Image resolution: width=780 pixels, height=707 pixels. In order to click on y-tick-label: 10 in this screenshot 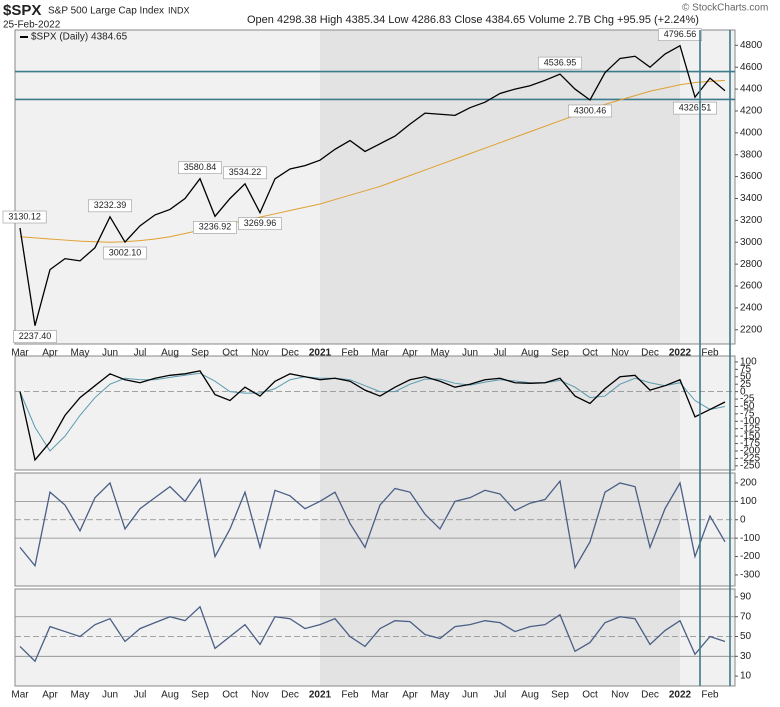, I will do `click(746, 676)`.